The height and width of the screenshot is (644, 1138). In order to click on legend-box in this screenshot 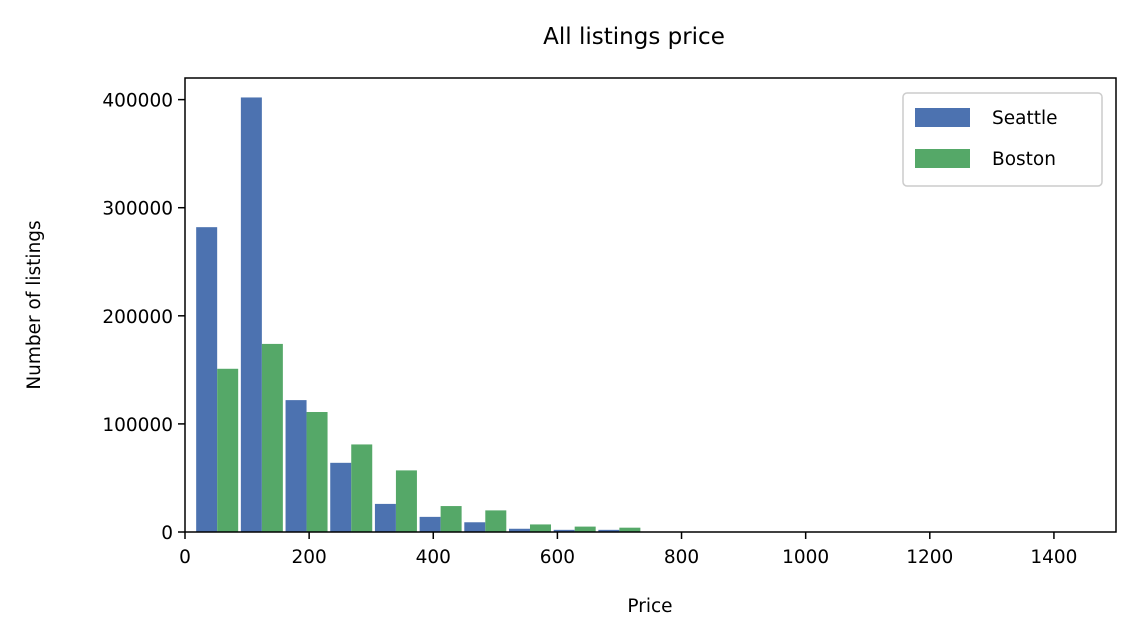, I will do `click(1002, 139)`.